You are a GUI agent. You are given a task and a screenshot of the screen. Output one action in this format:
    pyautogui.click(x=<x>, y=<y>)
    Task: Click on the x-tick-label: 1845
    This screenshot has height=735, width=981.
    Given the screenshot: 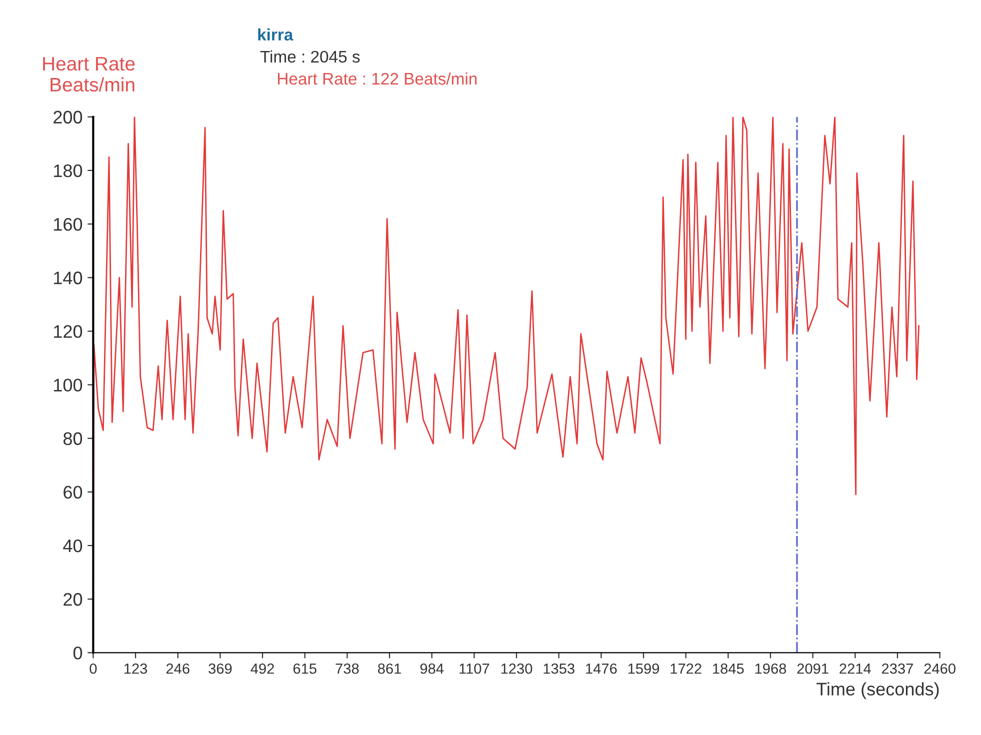 What is the action you would take?
    pyautogui.click(x=728, y=668)
    